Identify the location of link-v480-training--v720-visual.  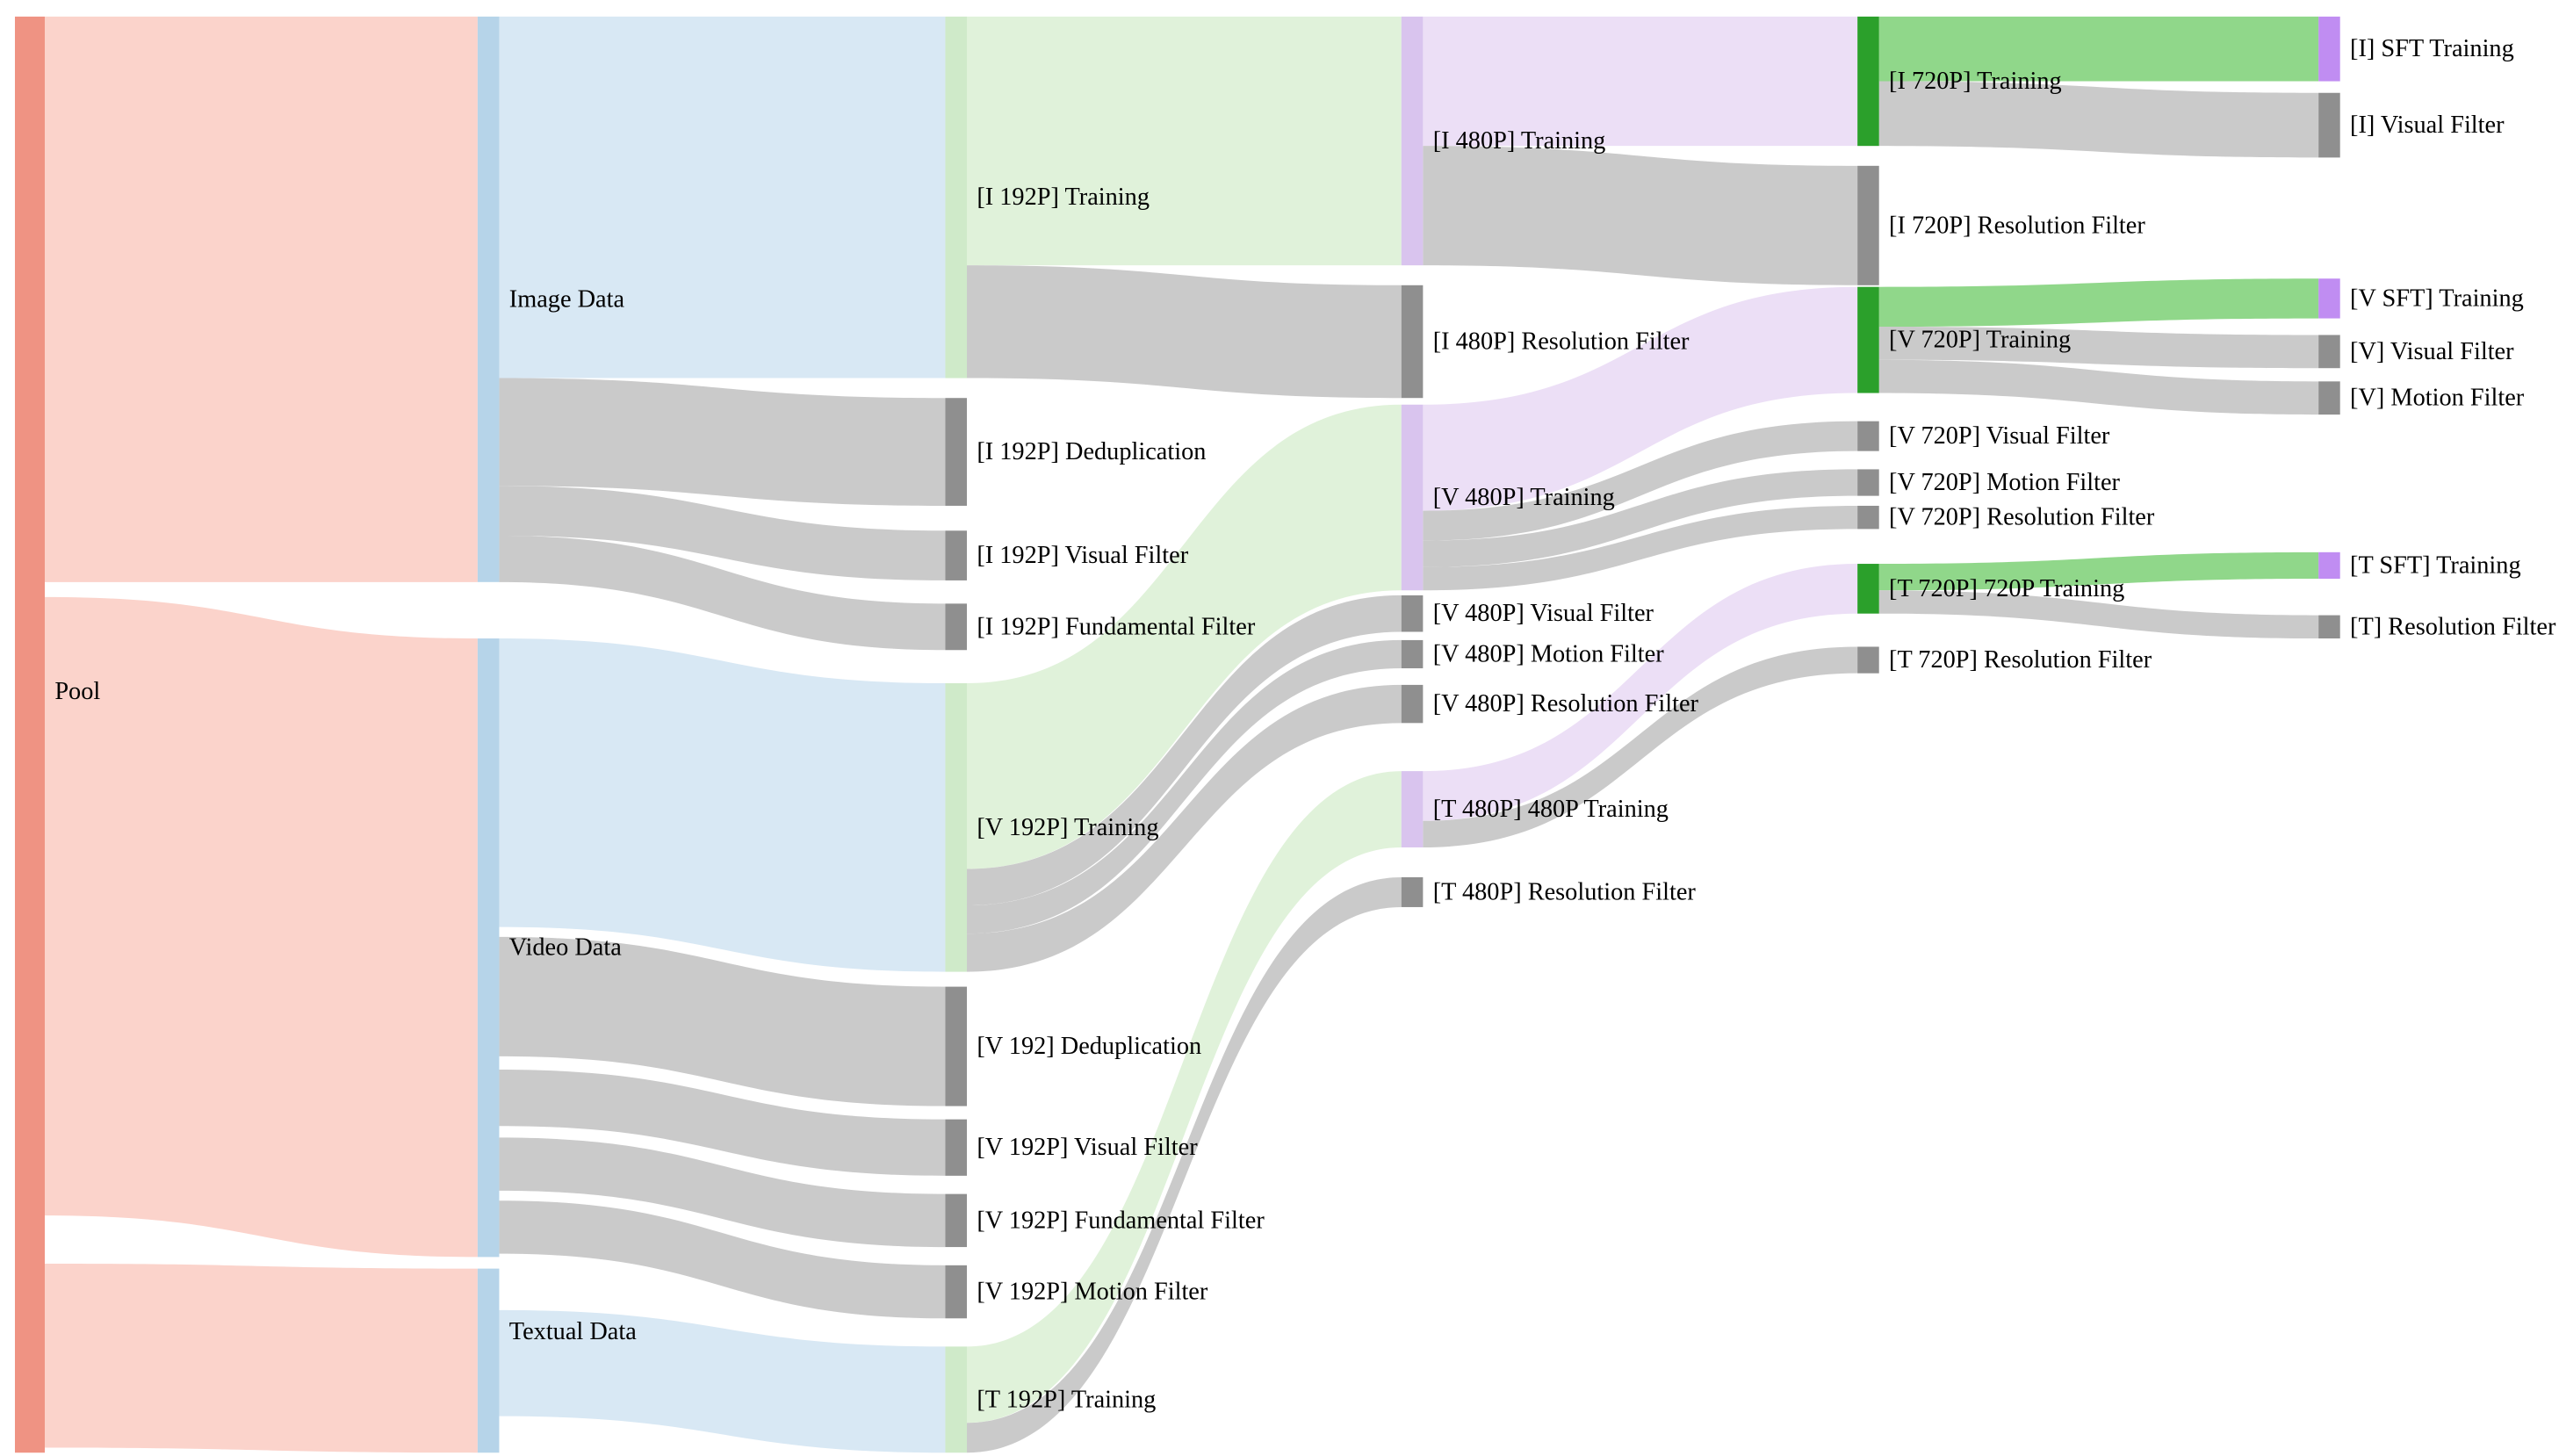
(1641, 481).